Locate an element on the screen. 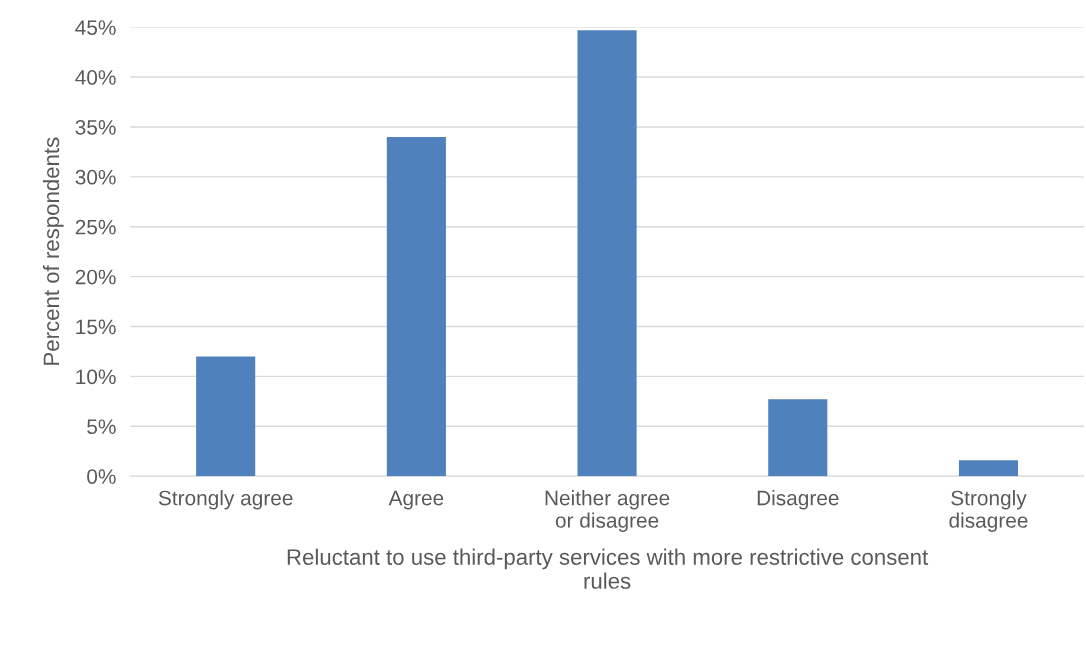 The image size is (1086, 647). x-tick-label: Strongly agree is located at coordinates (225, 500).